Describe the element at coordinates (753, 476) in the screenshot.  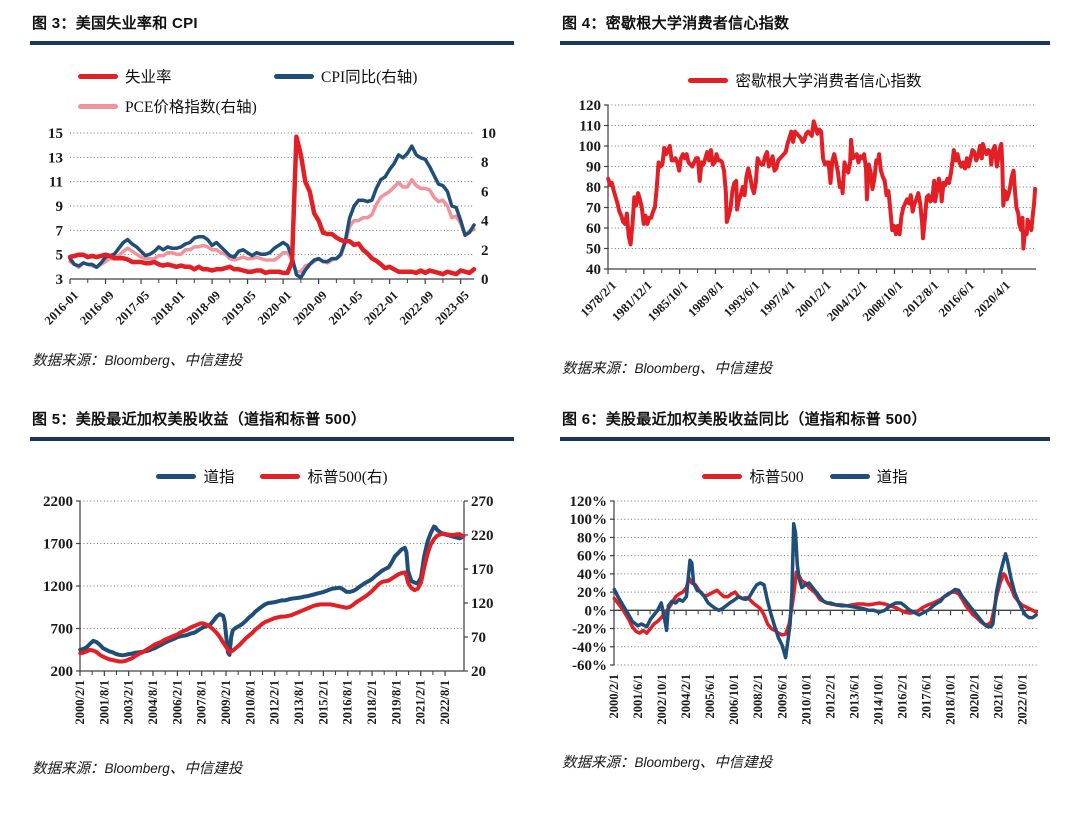
I see `legend-item: 标普500` at that location.